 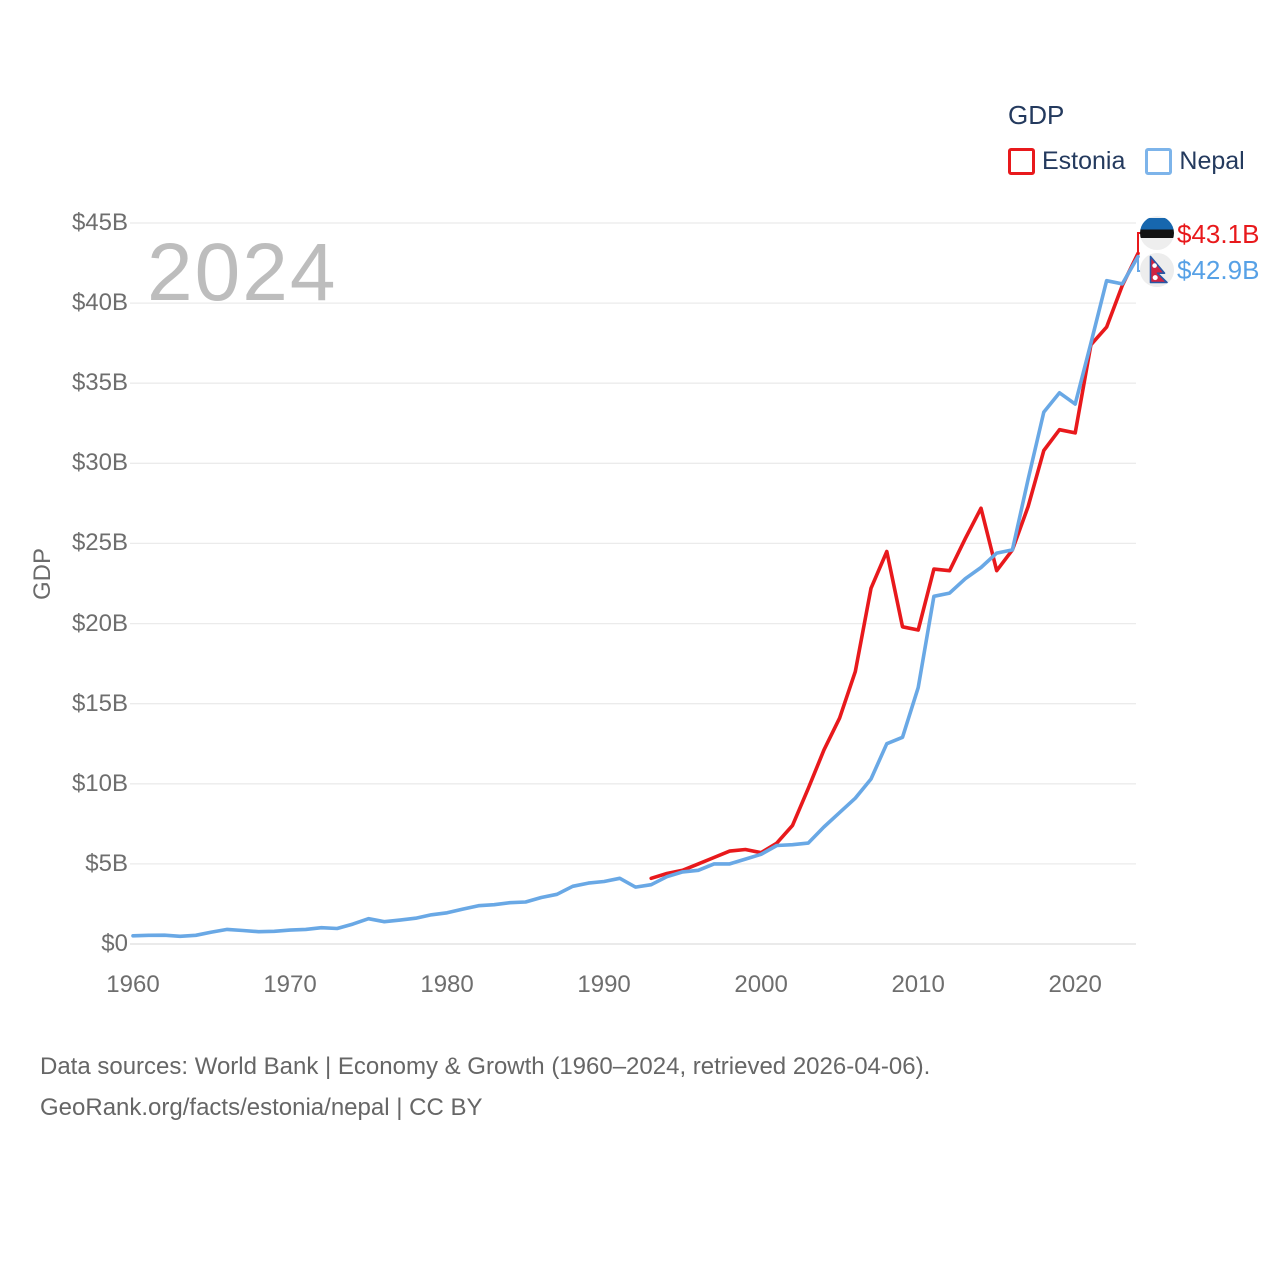 What do you see at coordinates (1157, 270) in the screenshot?
I see `nepal-flag-icon` at bounding box center [1157, 270].